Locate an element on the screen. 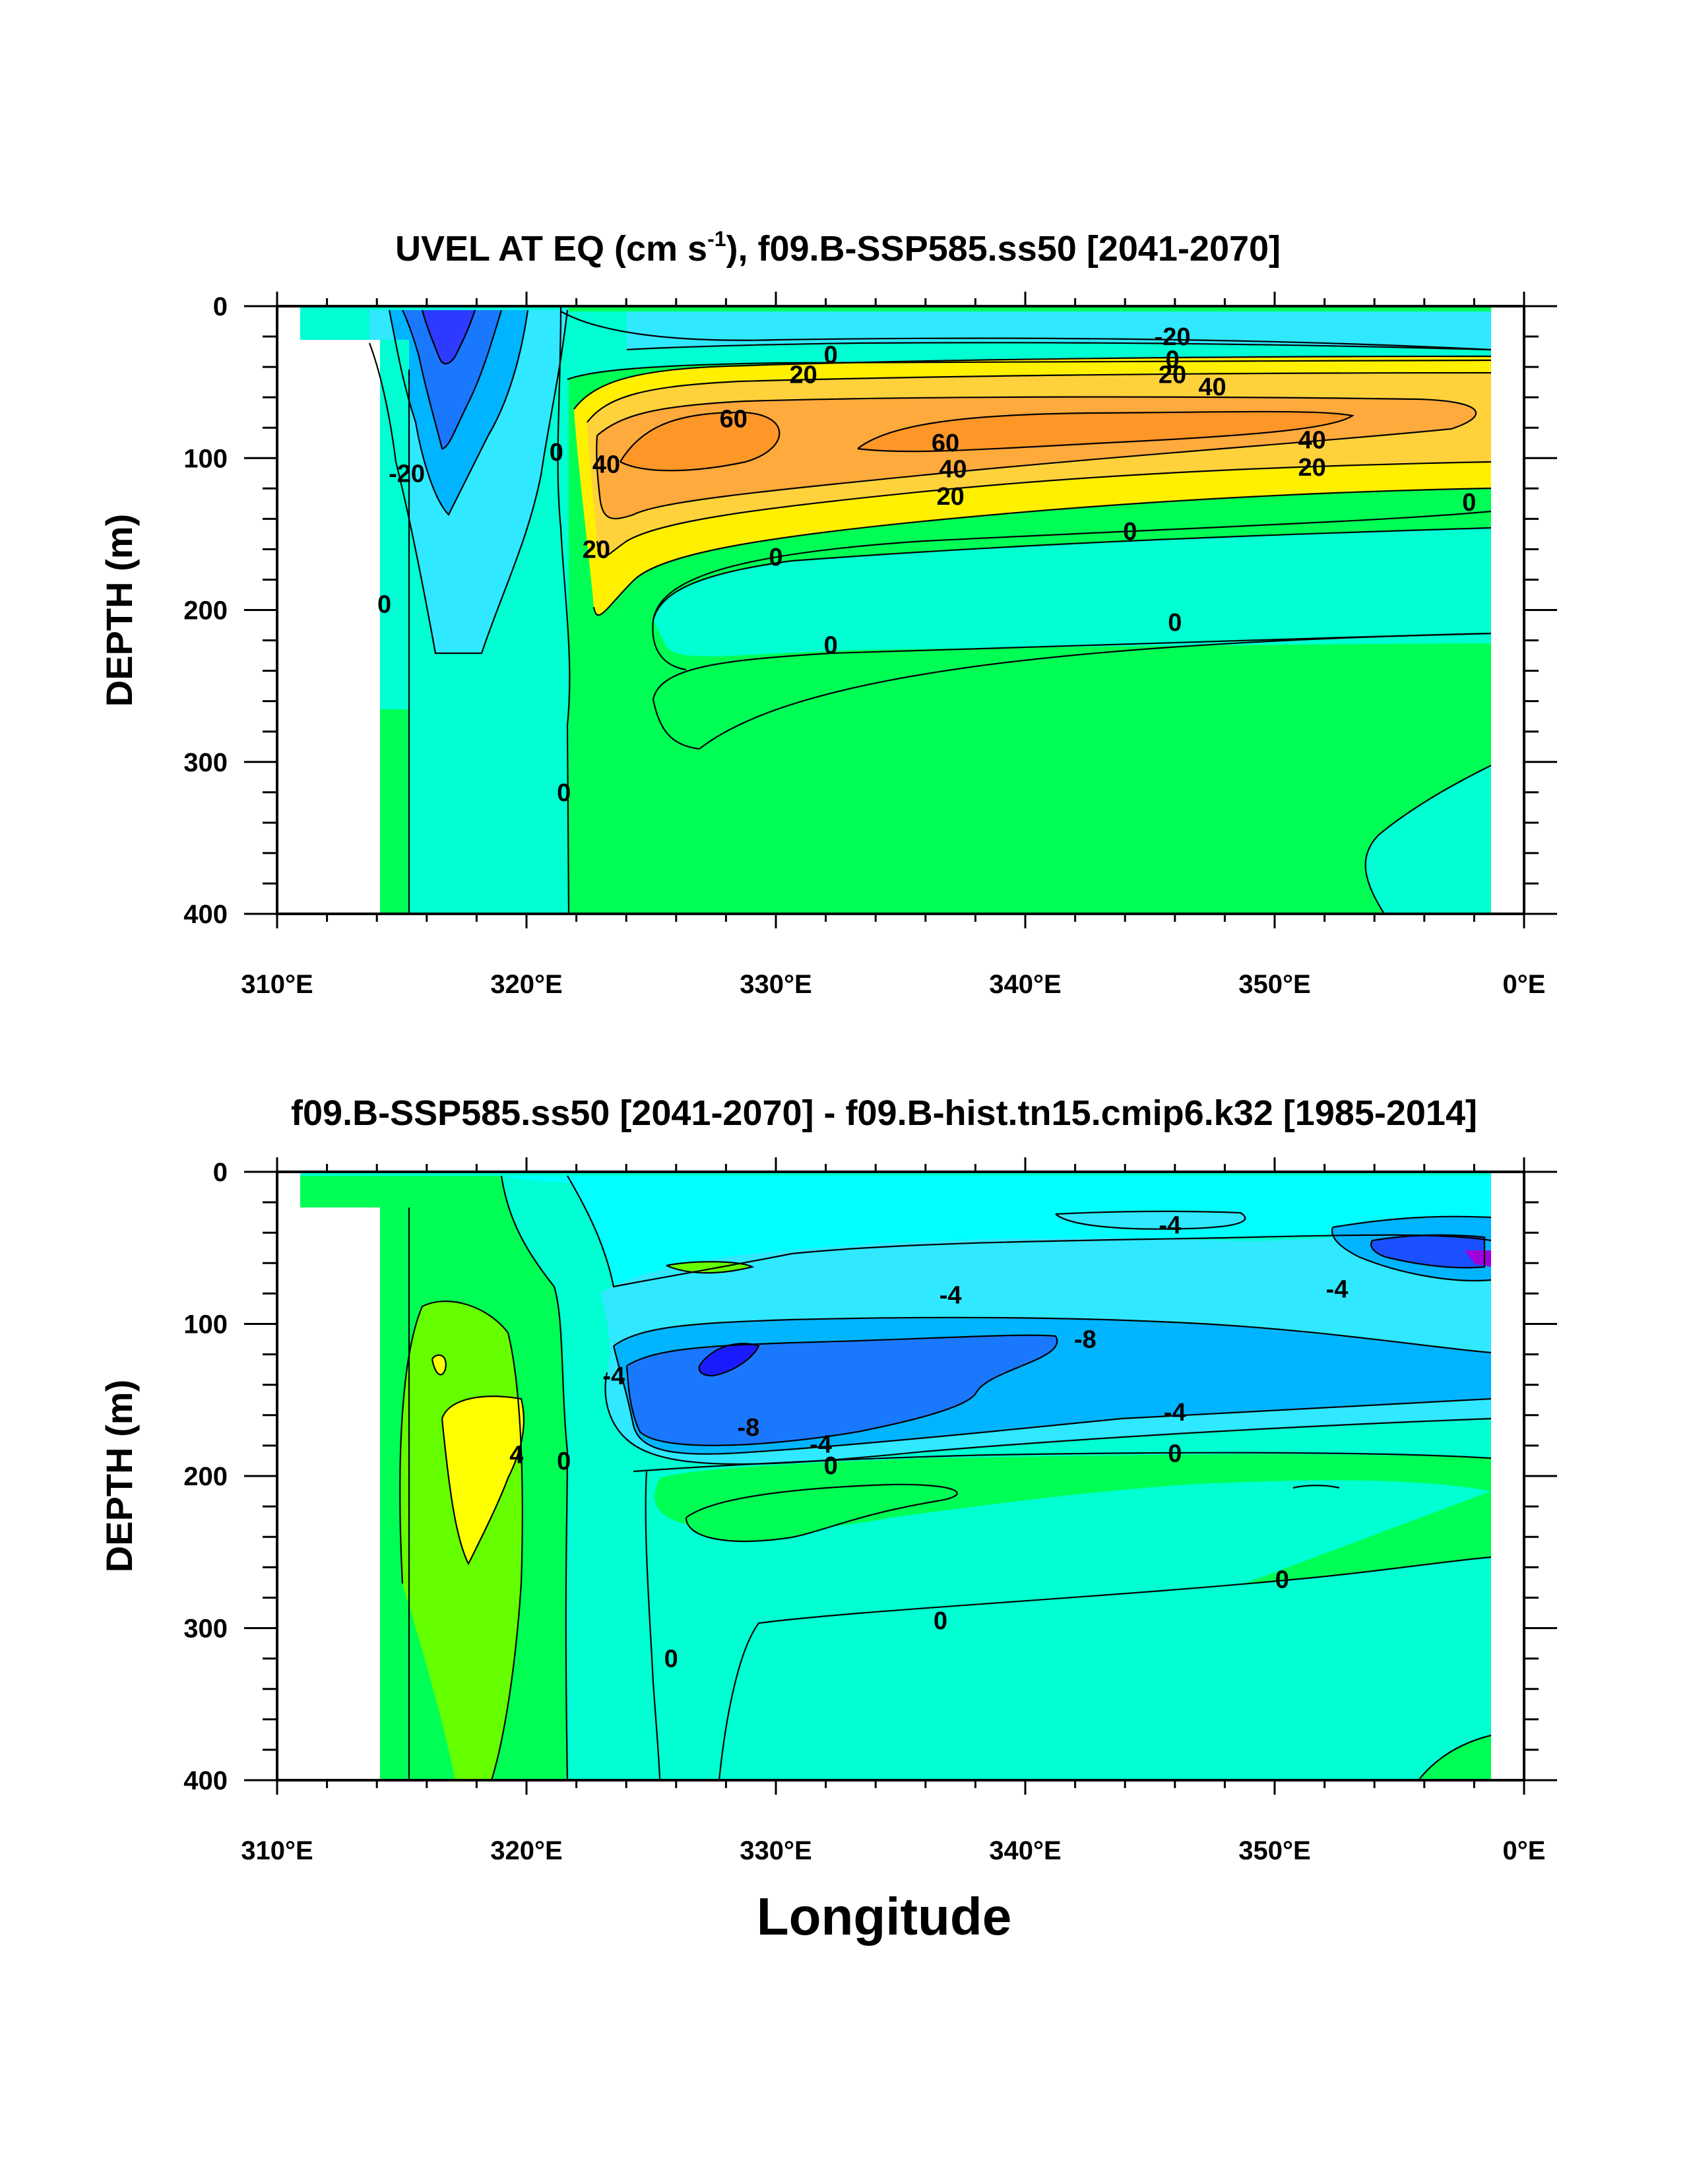 The width and height of the screenshot is (1689, 2184). x-axis-label: Longitude is located at coordinates (884, 1916).